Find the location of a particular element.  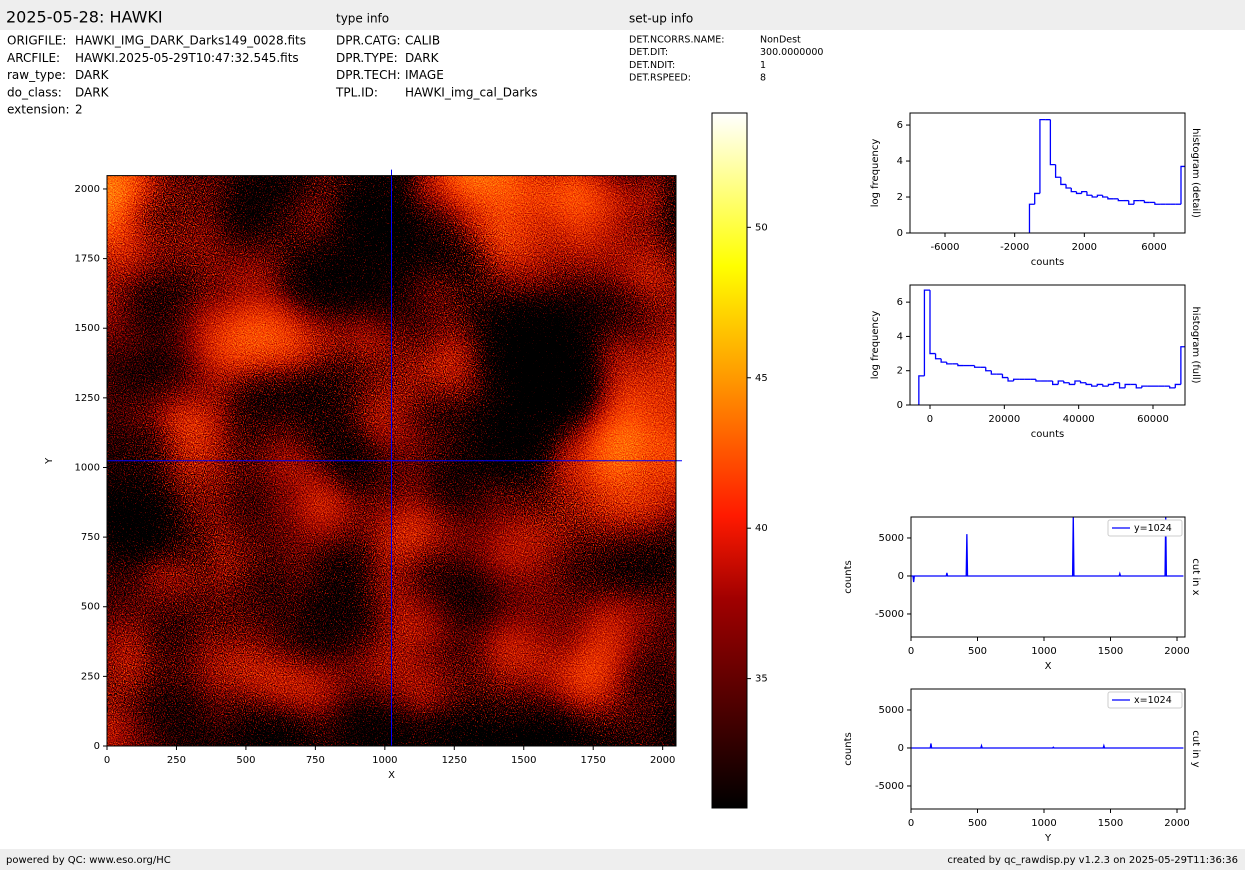

y-tick-label: 1500 is located at coordinates (87, 328).